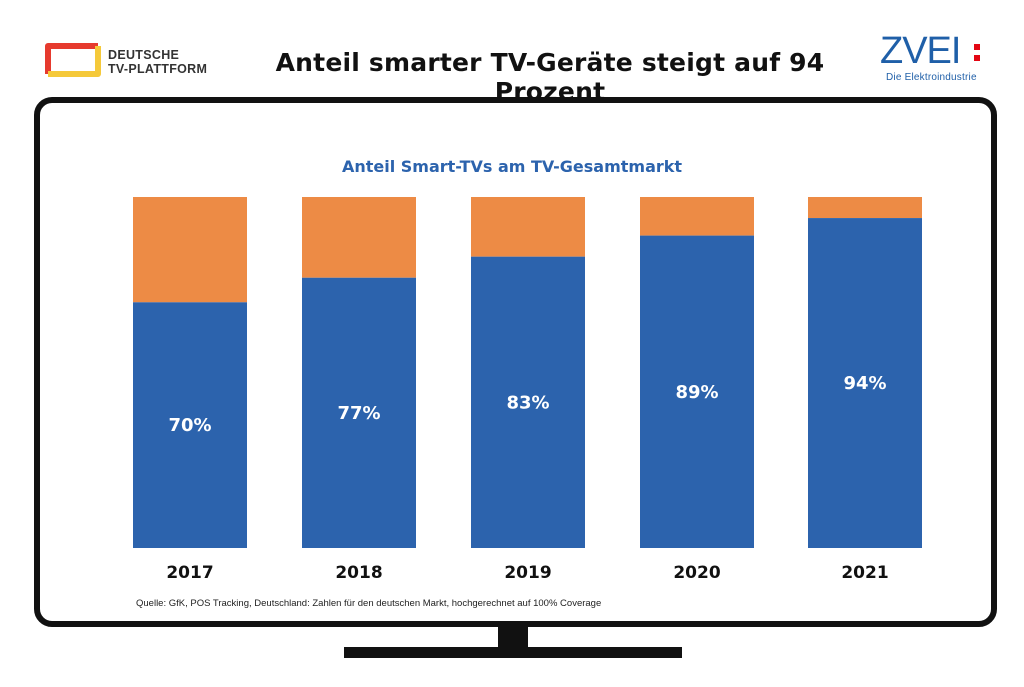  I want to click on data-label-2021: 94%, so click(864, 383).